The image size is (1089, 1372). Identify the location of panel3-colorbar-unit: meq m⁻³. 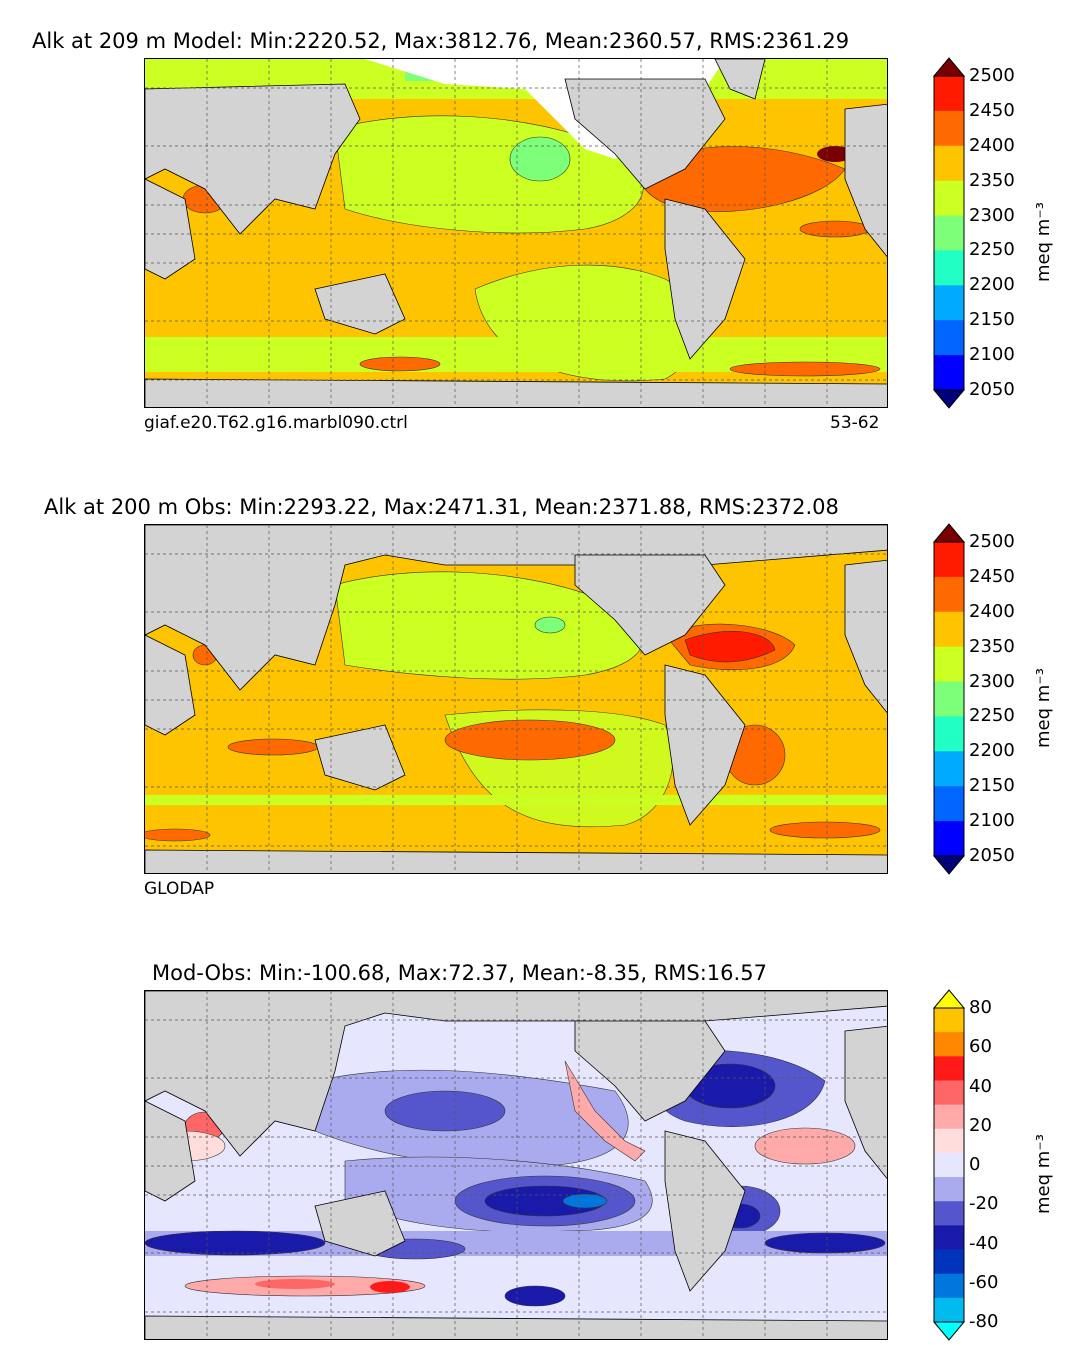
(1043, 1173).